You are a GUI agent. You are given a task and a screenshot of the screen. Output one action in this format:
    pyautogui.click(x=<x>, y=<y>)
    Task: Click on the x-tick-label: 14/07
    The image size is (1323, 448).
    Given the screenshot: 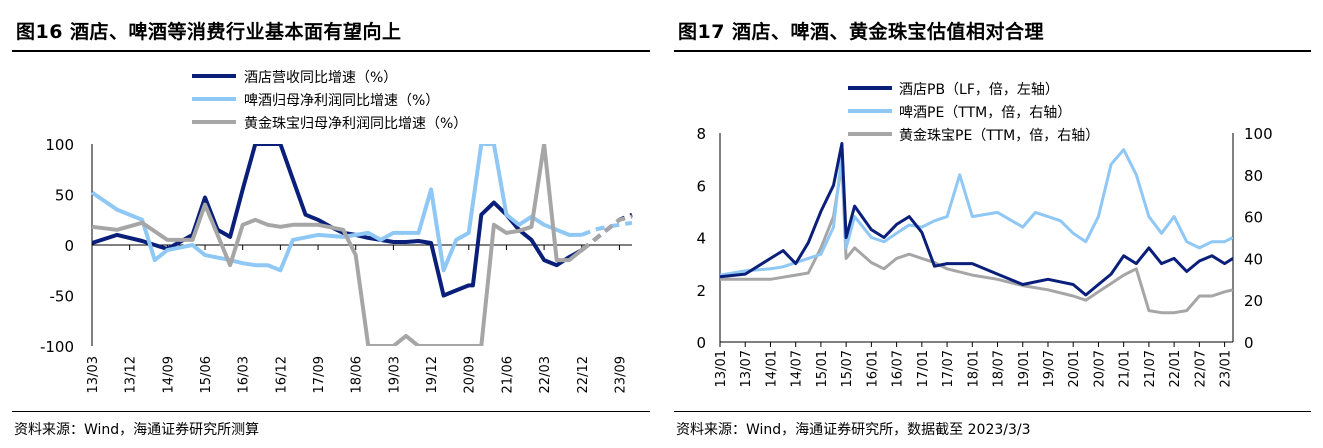 What is the action you would take?
    pyautogui.click(x=797, y=368)
    